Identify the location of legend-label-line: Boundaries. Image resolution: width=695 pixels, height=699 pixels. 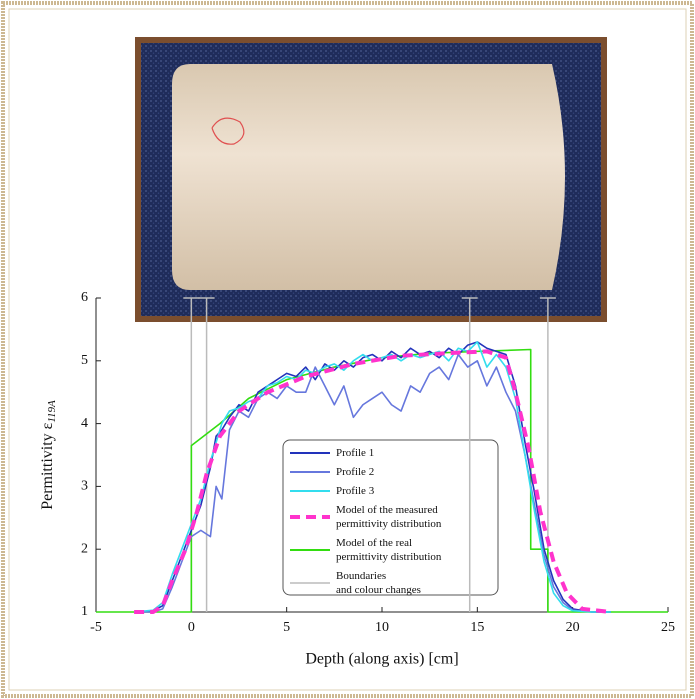
(361, 576).